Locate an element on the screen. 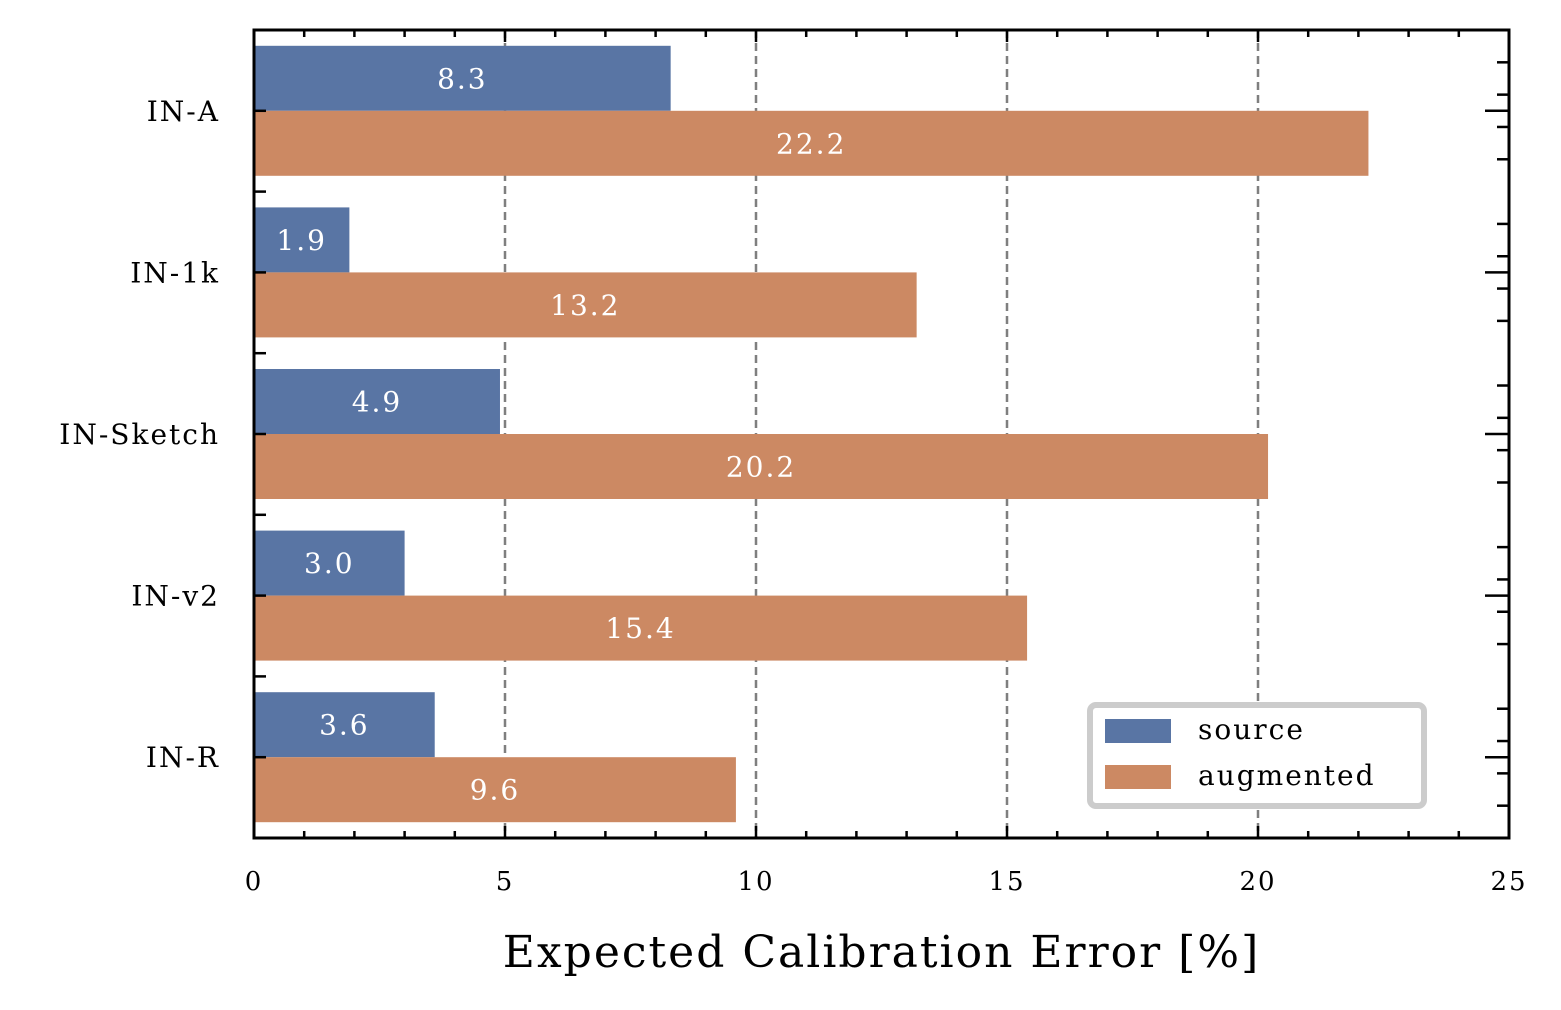  bar-value-label: 4.9 is located at coordinates (377, 402).